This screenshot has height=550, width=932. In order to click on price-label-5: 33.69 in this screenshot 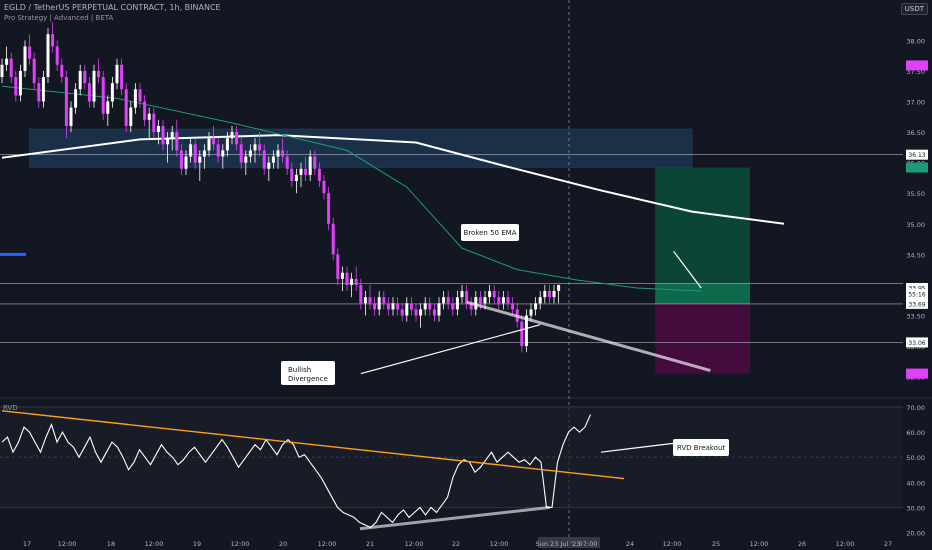, I will do `click(916, 304)`.